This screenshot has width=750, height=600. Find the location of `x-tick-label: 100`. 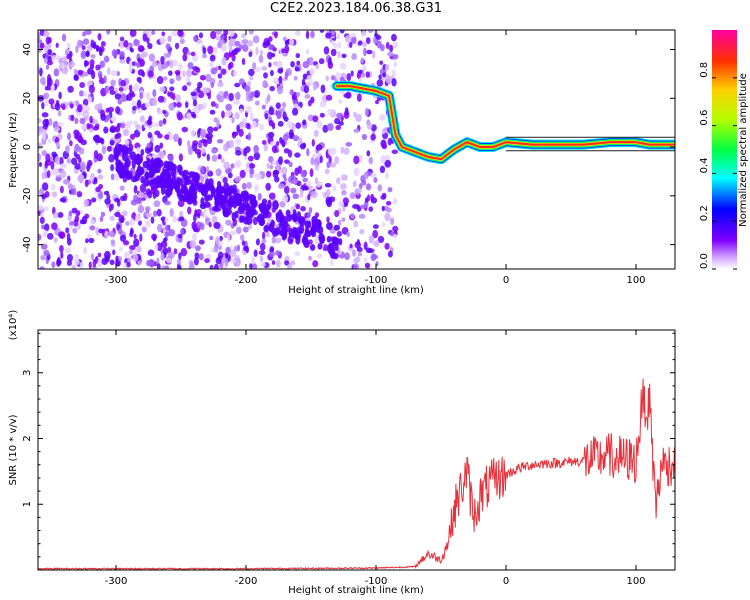

x-tick-label: 100 is located at coordinates (635, 280).